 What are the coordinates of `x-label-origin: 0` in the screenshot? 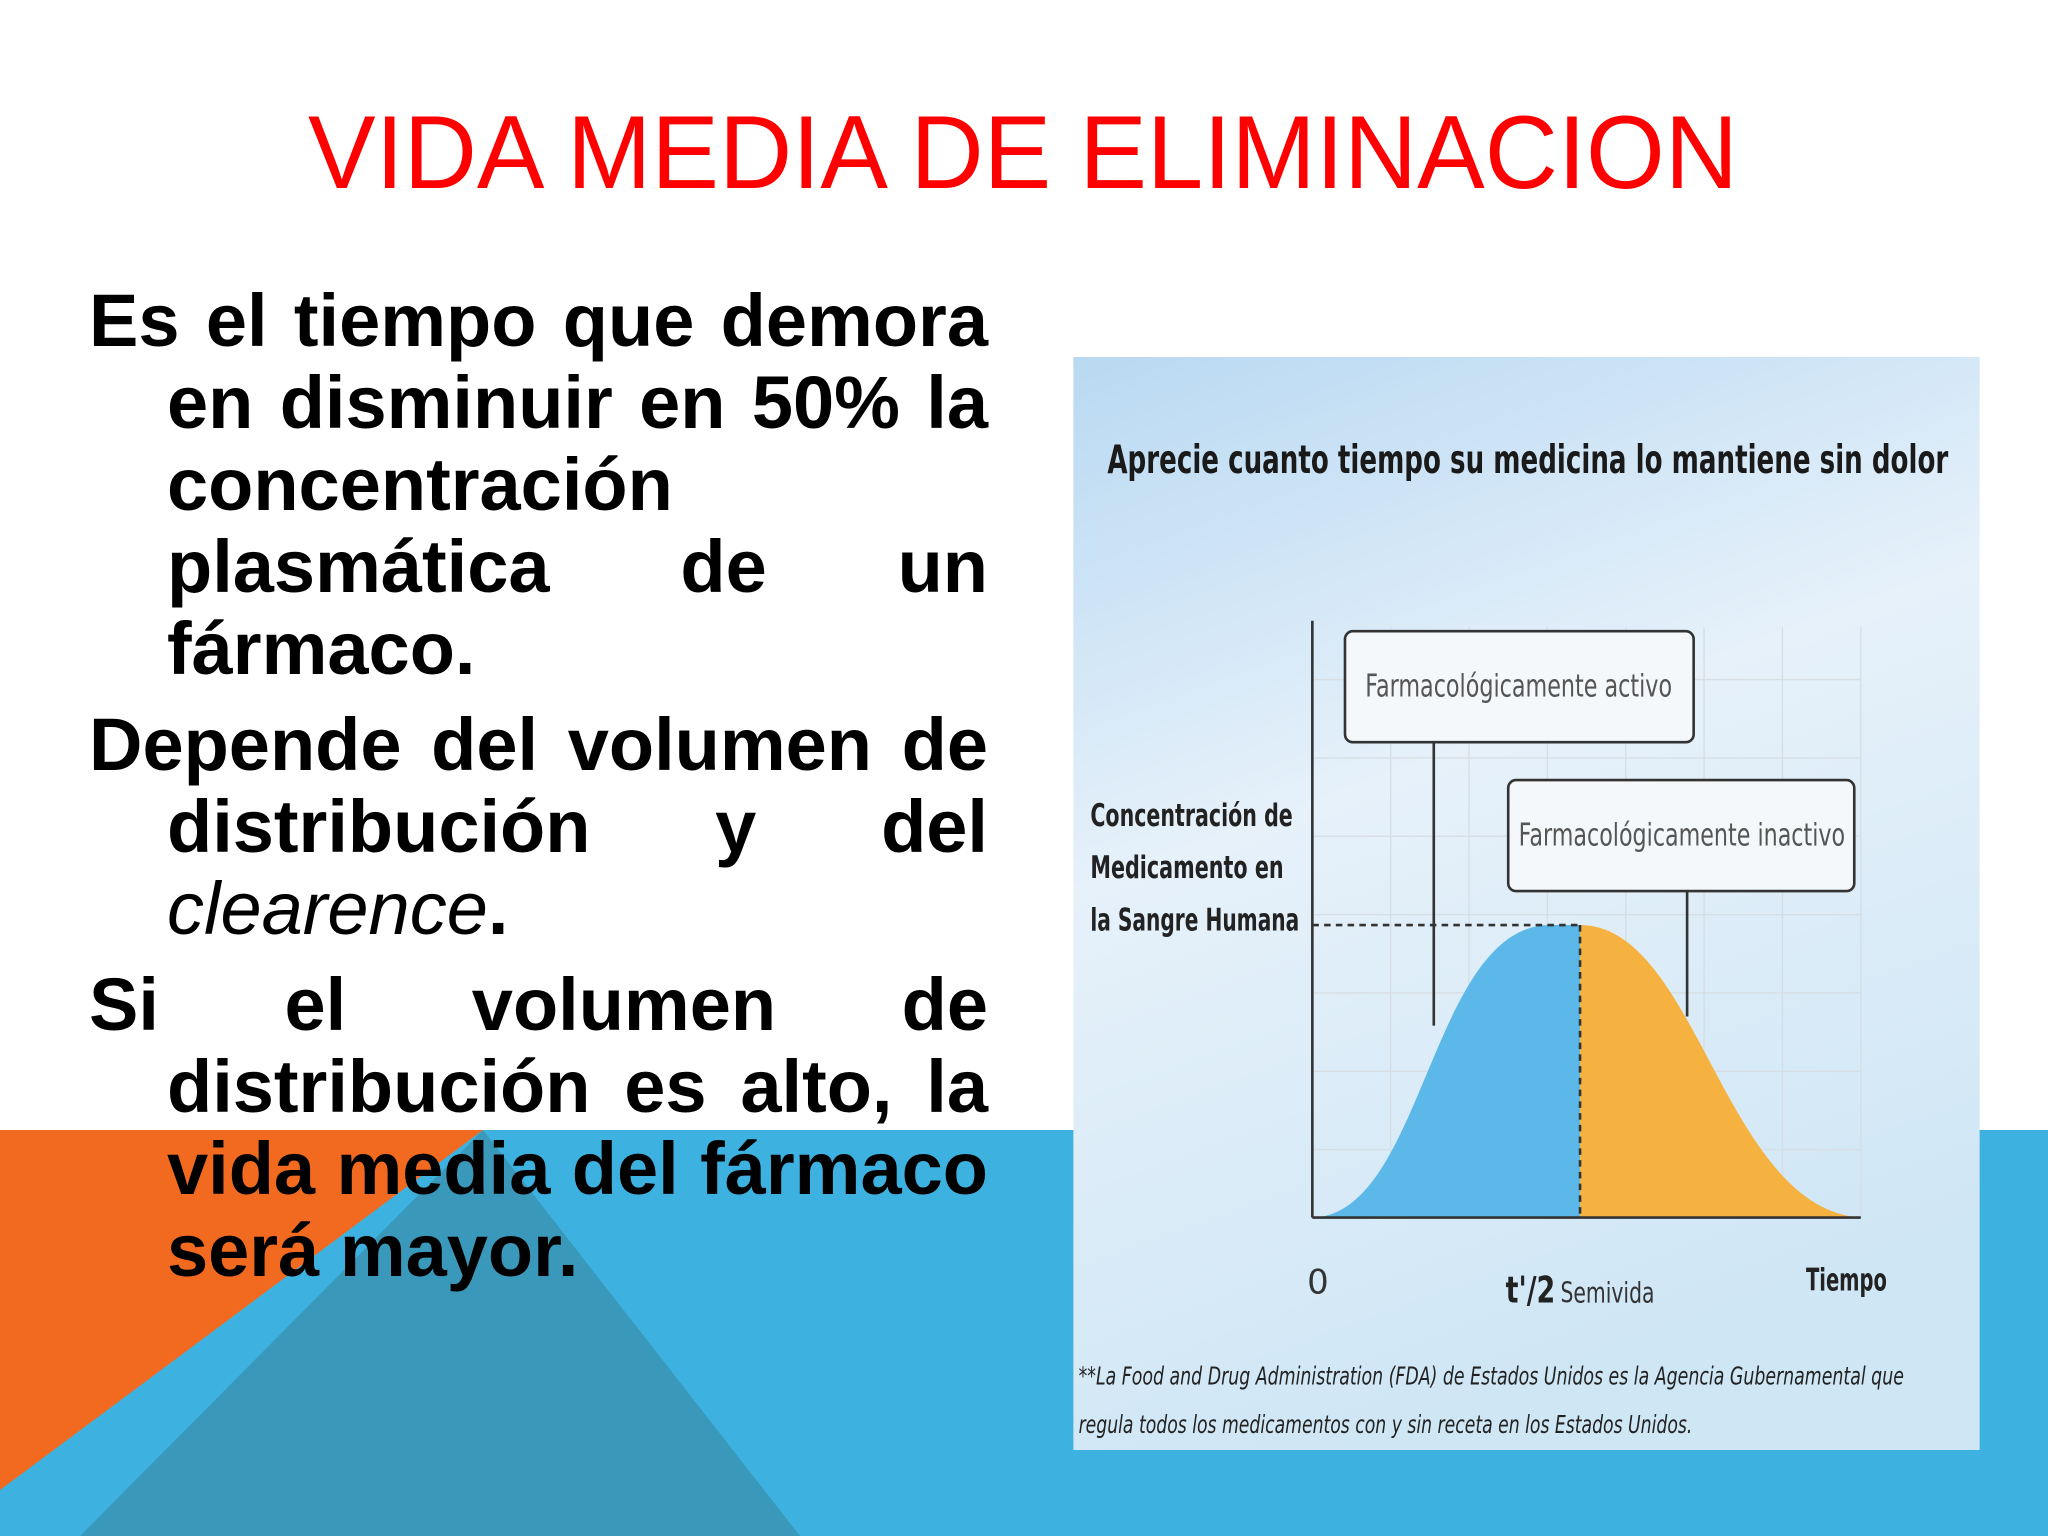 It's located at (1318, 1282).